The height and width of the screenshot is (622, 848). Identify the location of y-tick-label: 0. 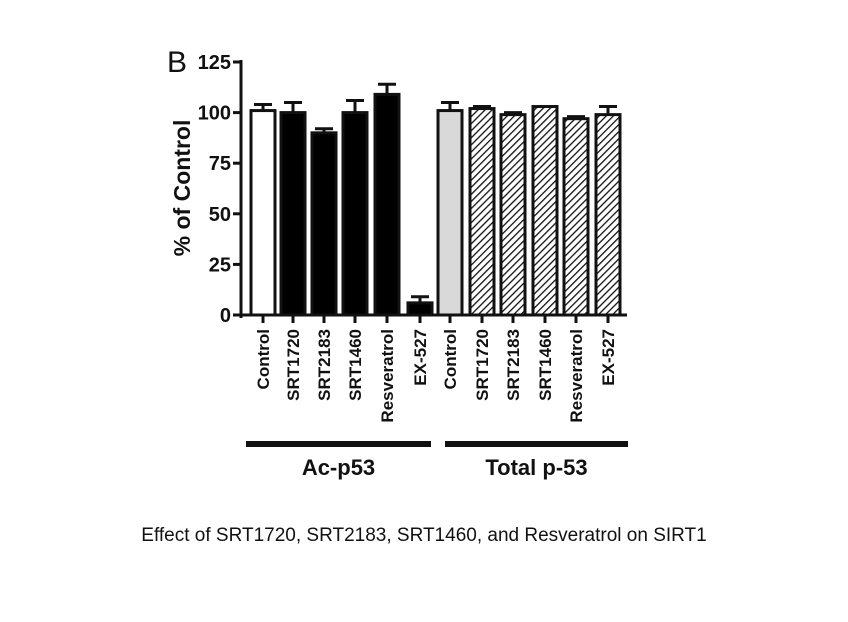
(225, 316).